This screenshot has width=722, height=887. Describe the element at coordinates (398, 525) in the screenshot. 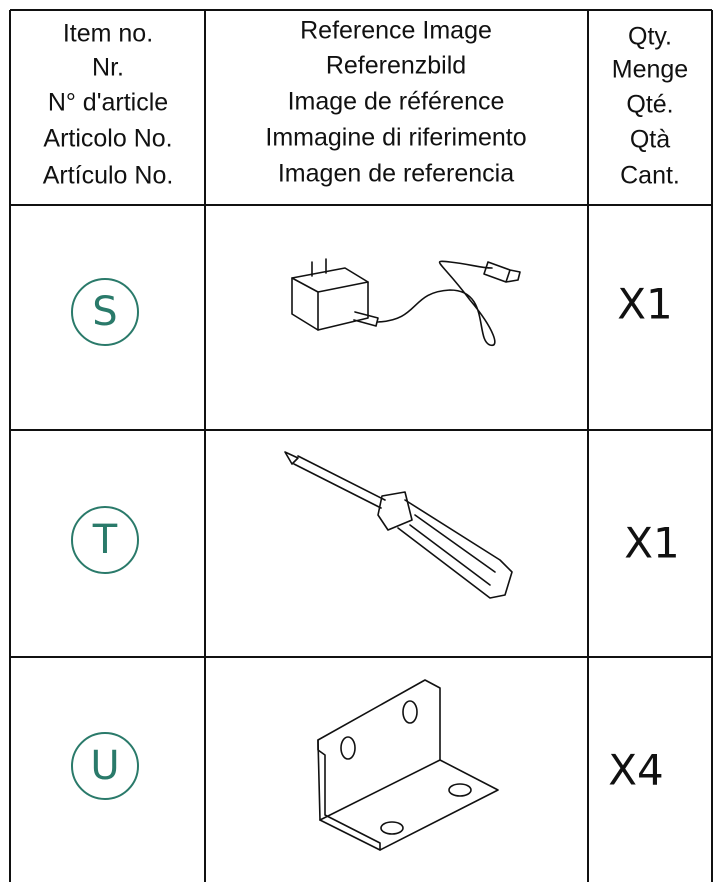

I see `screwdriver-image` at that location.